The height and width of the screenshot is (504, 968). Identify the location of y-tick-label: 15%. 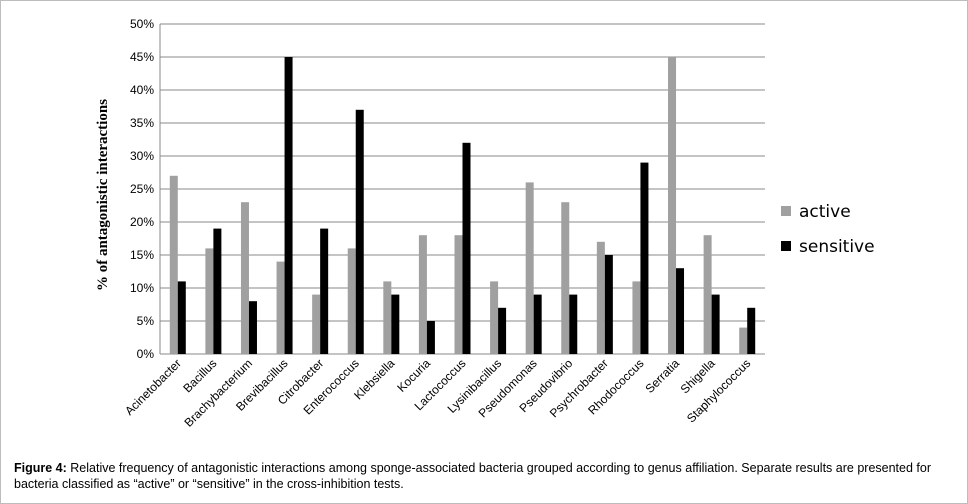
(142, 255).